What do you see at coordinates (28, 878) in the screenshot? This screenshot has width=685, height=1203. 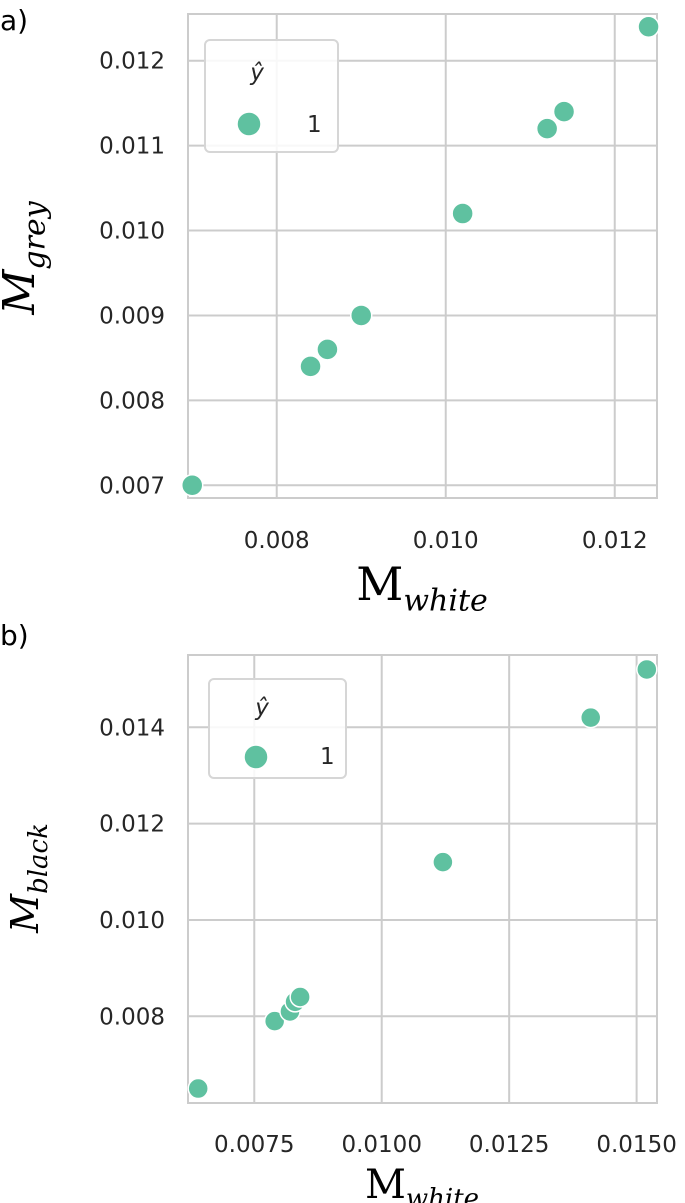 I see `y-axis-label: Mblack` at bounding box center [28, 878].